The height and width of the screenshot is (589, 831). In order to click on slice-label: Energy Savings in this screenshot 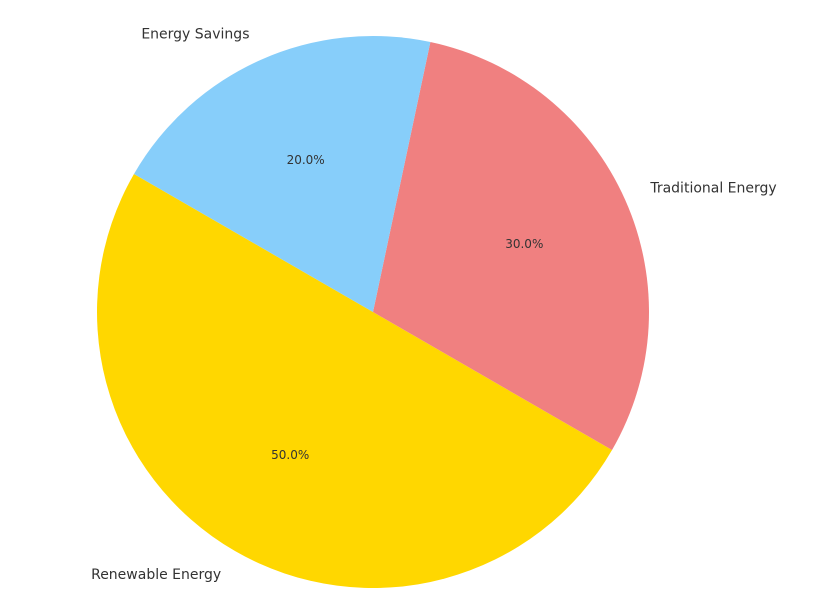, I will do `click(195, 35)`.